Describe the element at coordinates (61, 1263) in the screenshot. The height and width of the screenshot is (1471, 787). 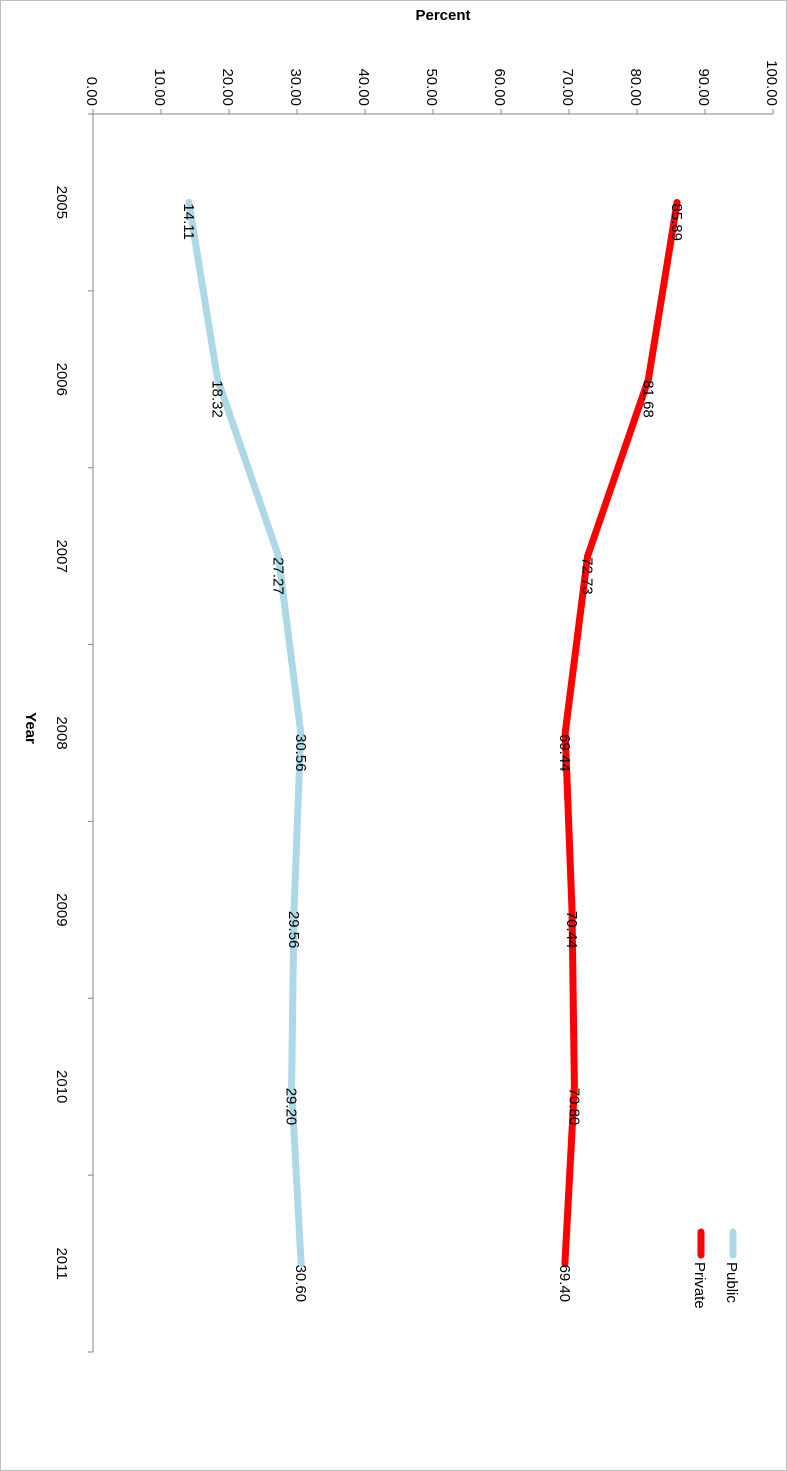
I see `year-tick-label: 2011` at that location.